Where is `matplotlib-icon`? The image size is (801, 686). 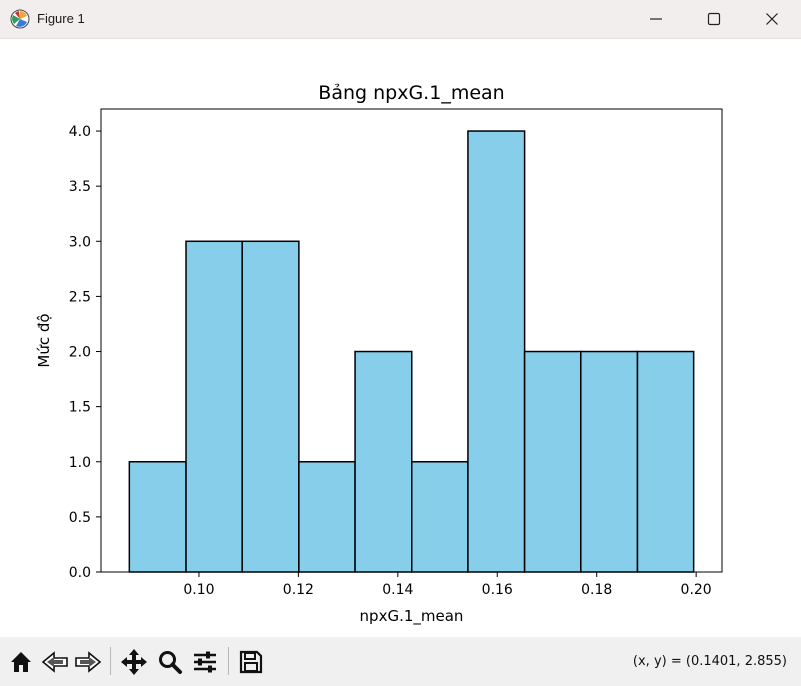 matplotlib-icon is located at coordinates (20, 19).